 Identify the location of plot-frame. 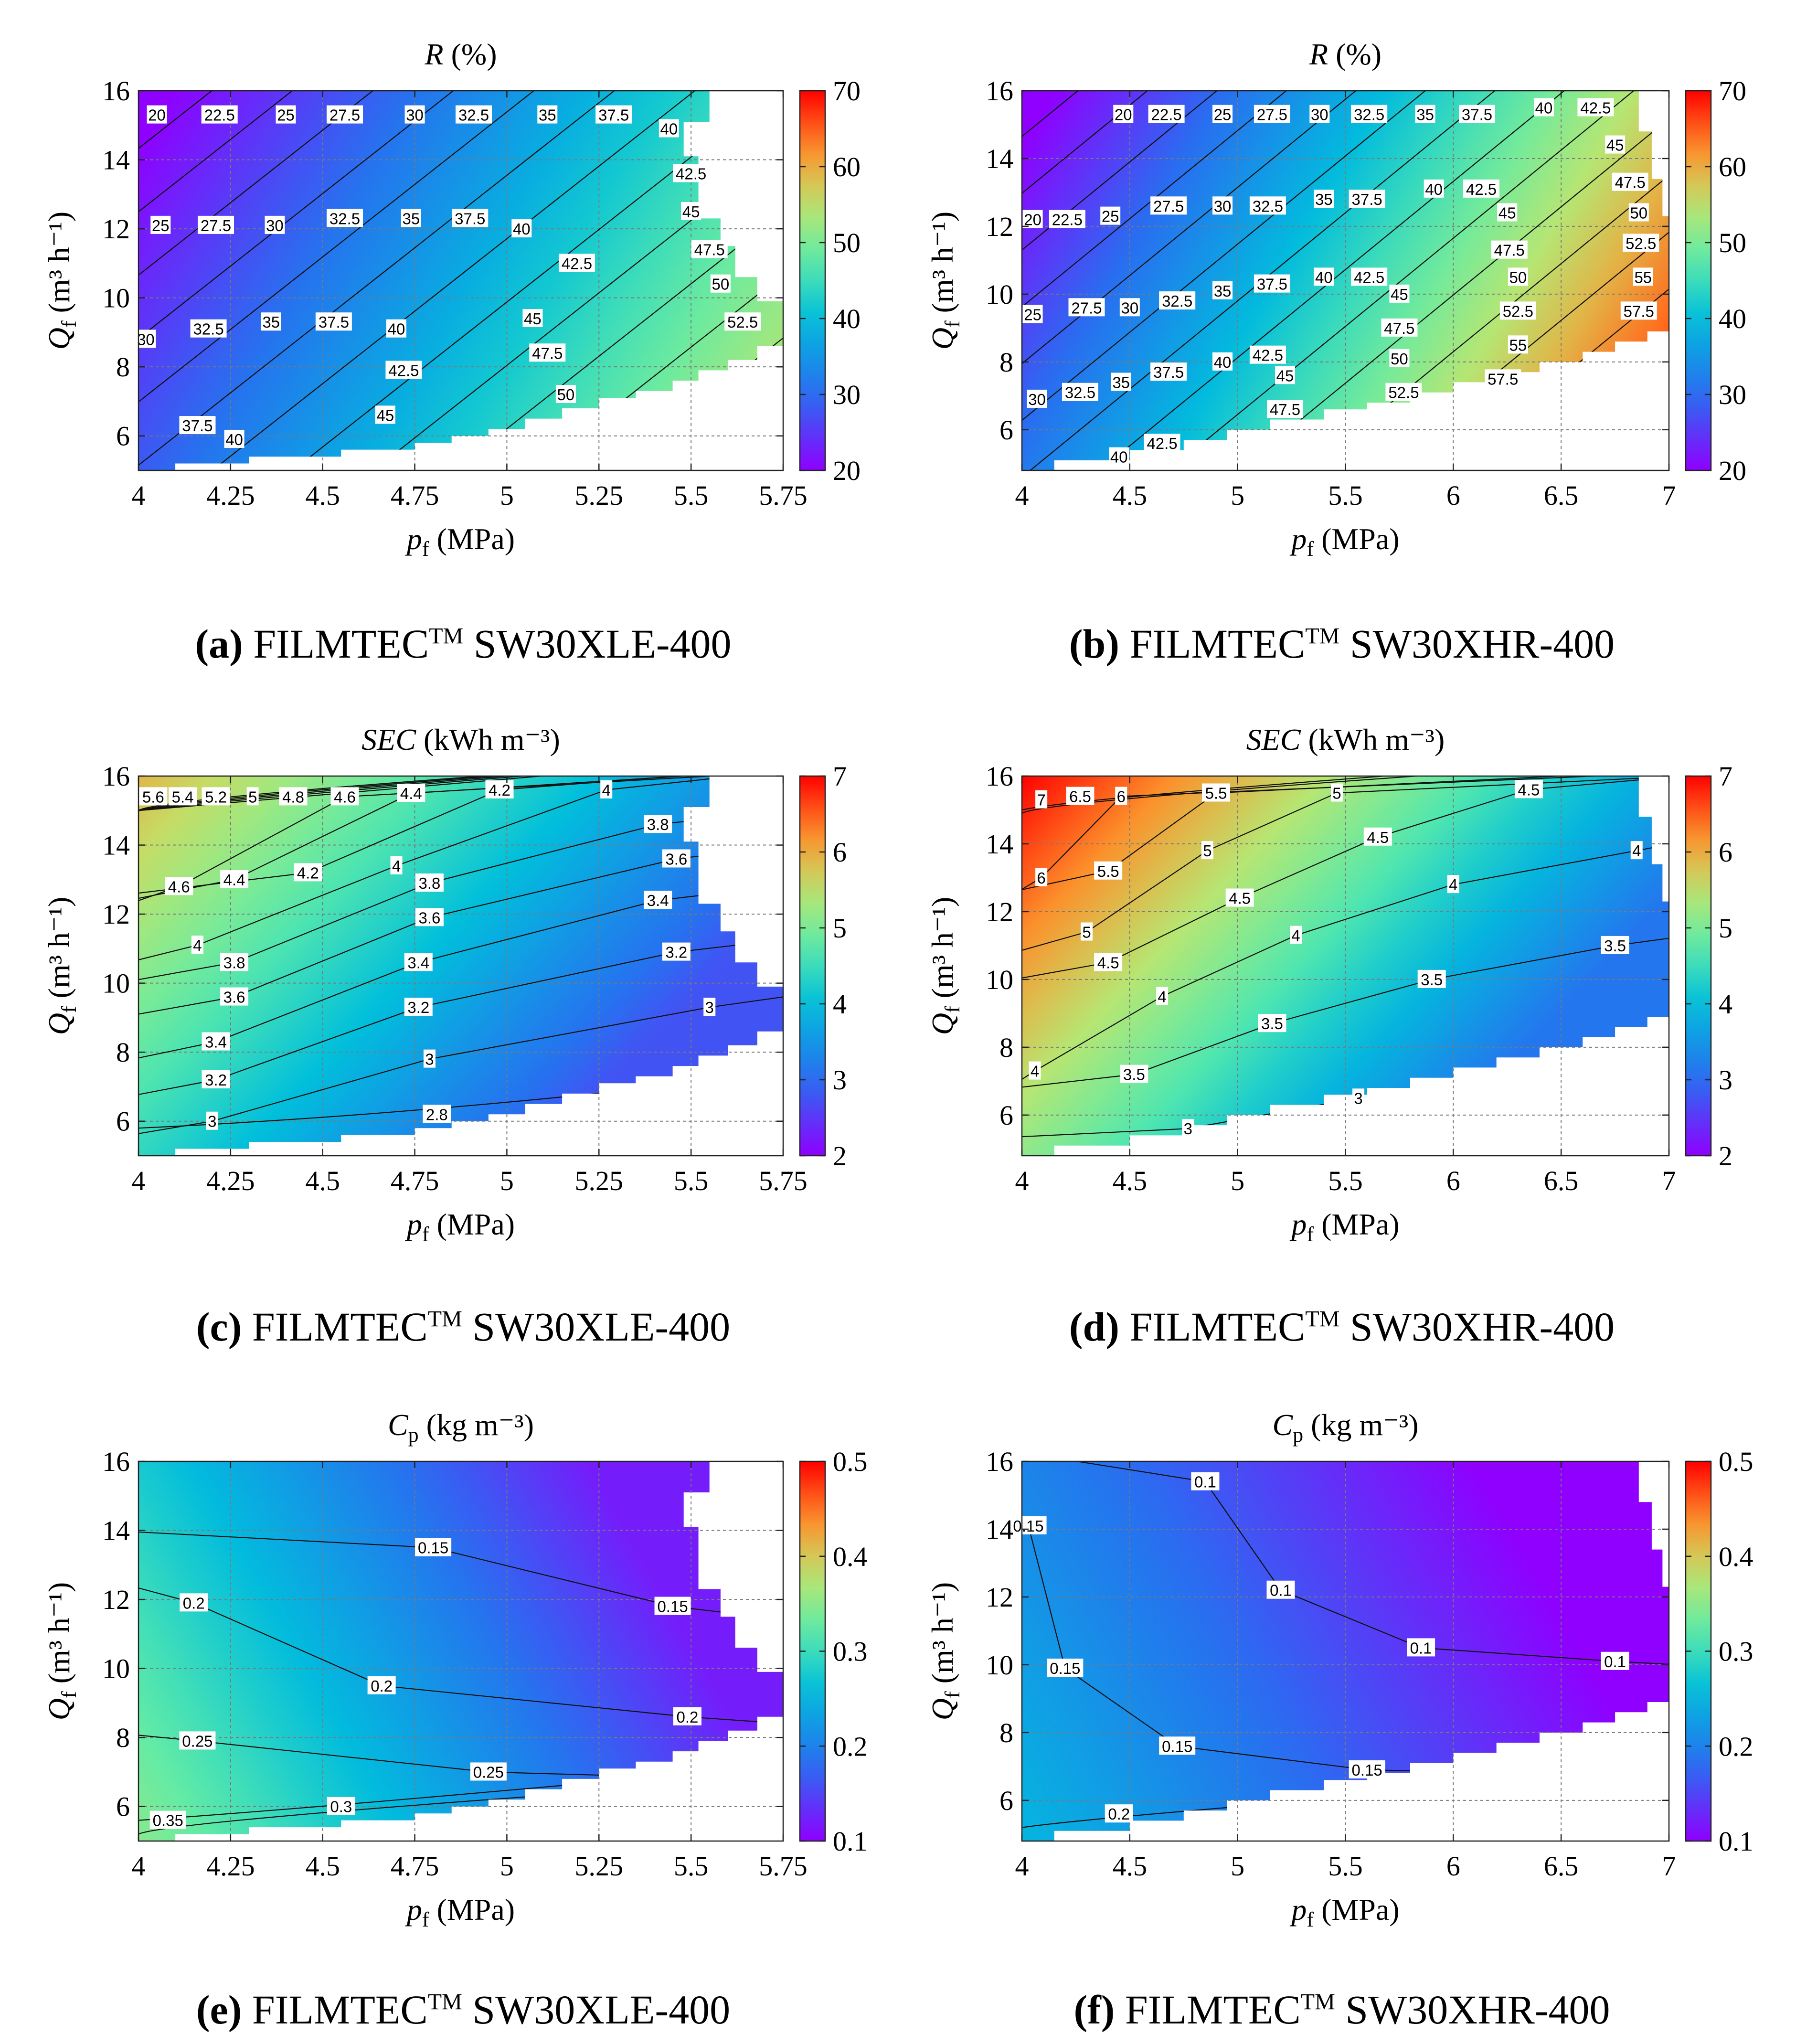
(461, 966).